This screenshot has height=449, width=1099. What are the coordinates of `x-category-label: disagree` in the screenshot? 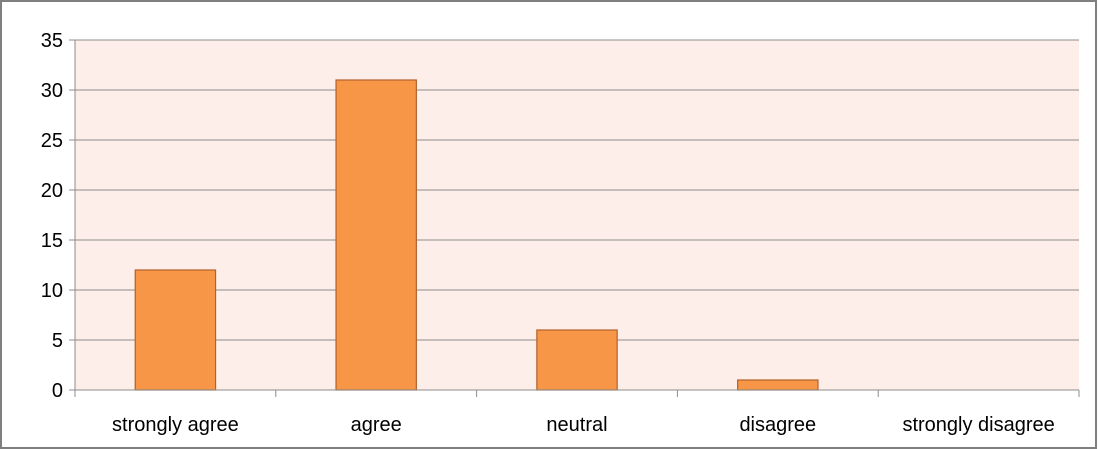 It's located at (777, 425).